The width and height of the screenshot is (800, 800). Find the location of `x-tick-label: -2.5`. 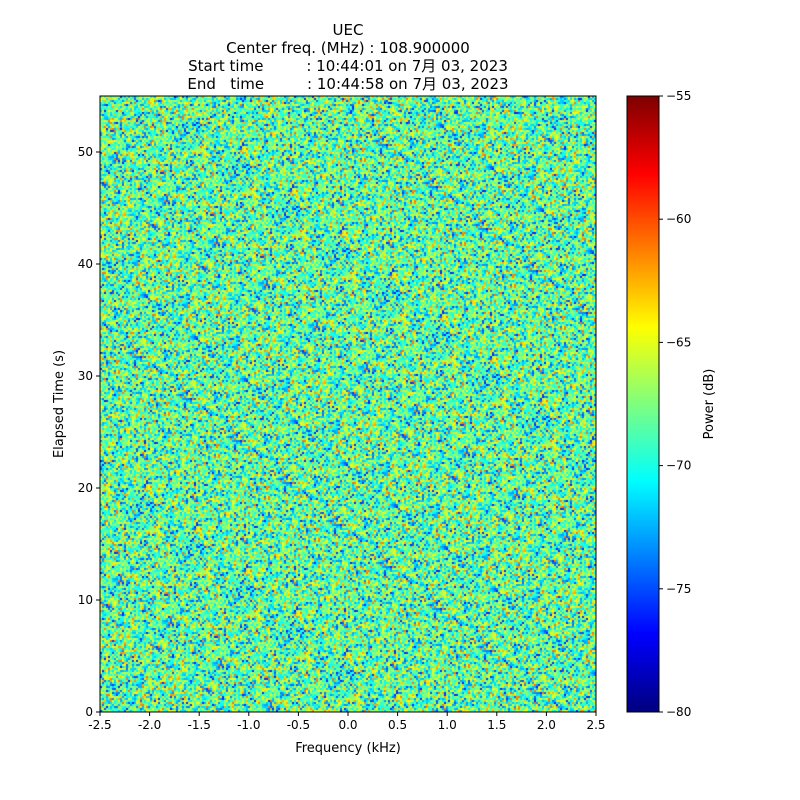

x-tick-label: -2.5 is located at coordinates (99, 725).